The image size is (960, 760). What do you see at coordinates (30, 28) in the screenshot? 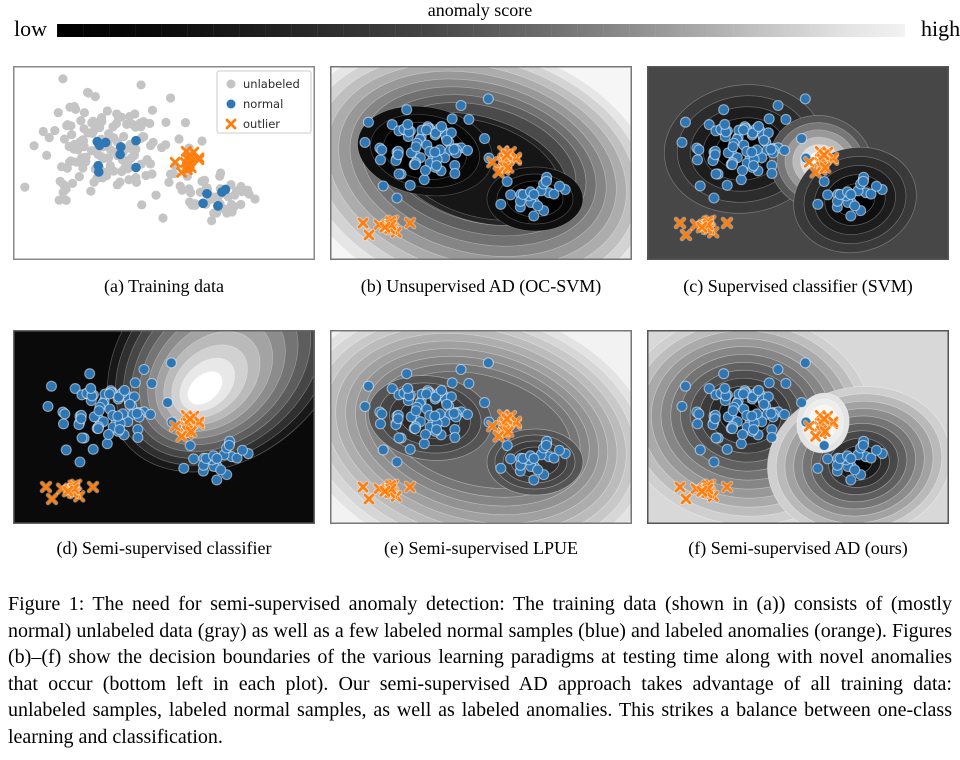
I see `colorbar-low-label: low` at bounding box center [30, 28].